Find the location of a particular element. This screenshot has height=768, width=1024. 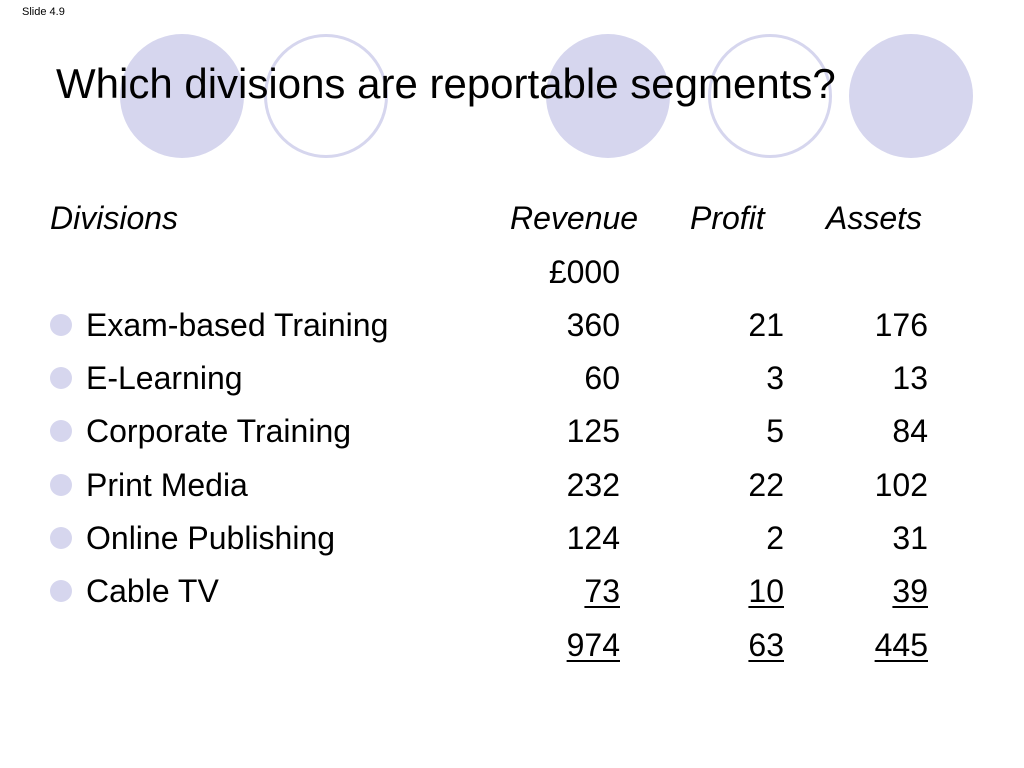

profit-value: 2 is located at coordinates (775, 537).